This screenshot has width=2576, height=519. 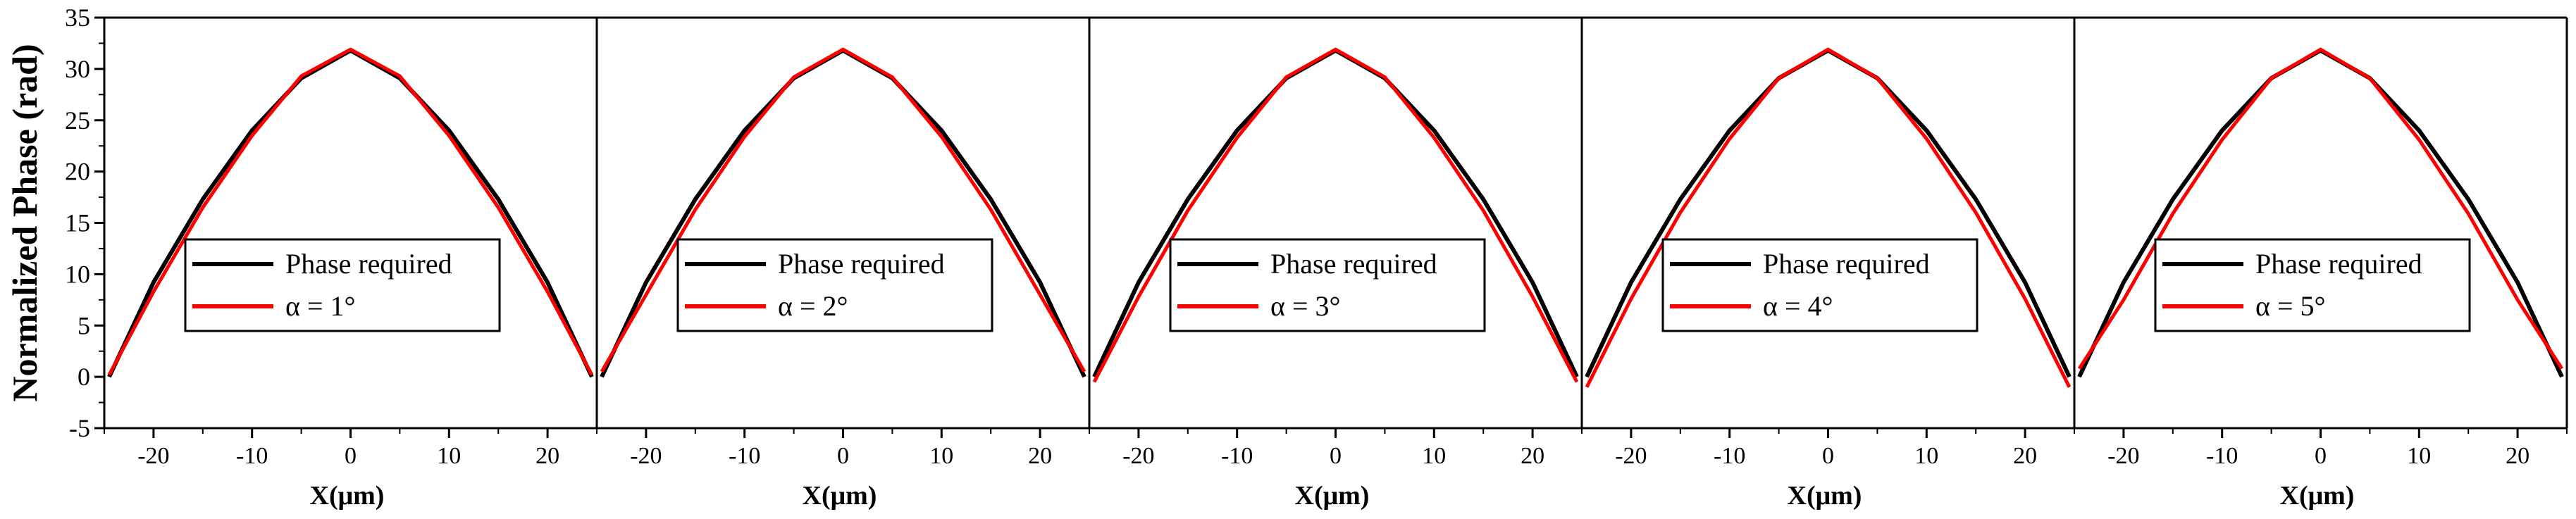 What do you see at coordinates (79, 428) in the screenshot?
I see `y-tick-label: -5` at bounding box center [79, 428].